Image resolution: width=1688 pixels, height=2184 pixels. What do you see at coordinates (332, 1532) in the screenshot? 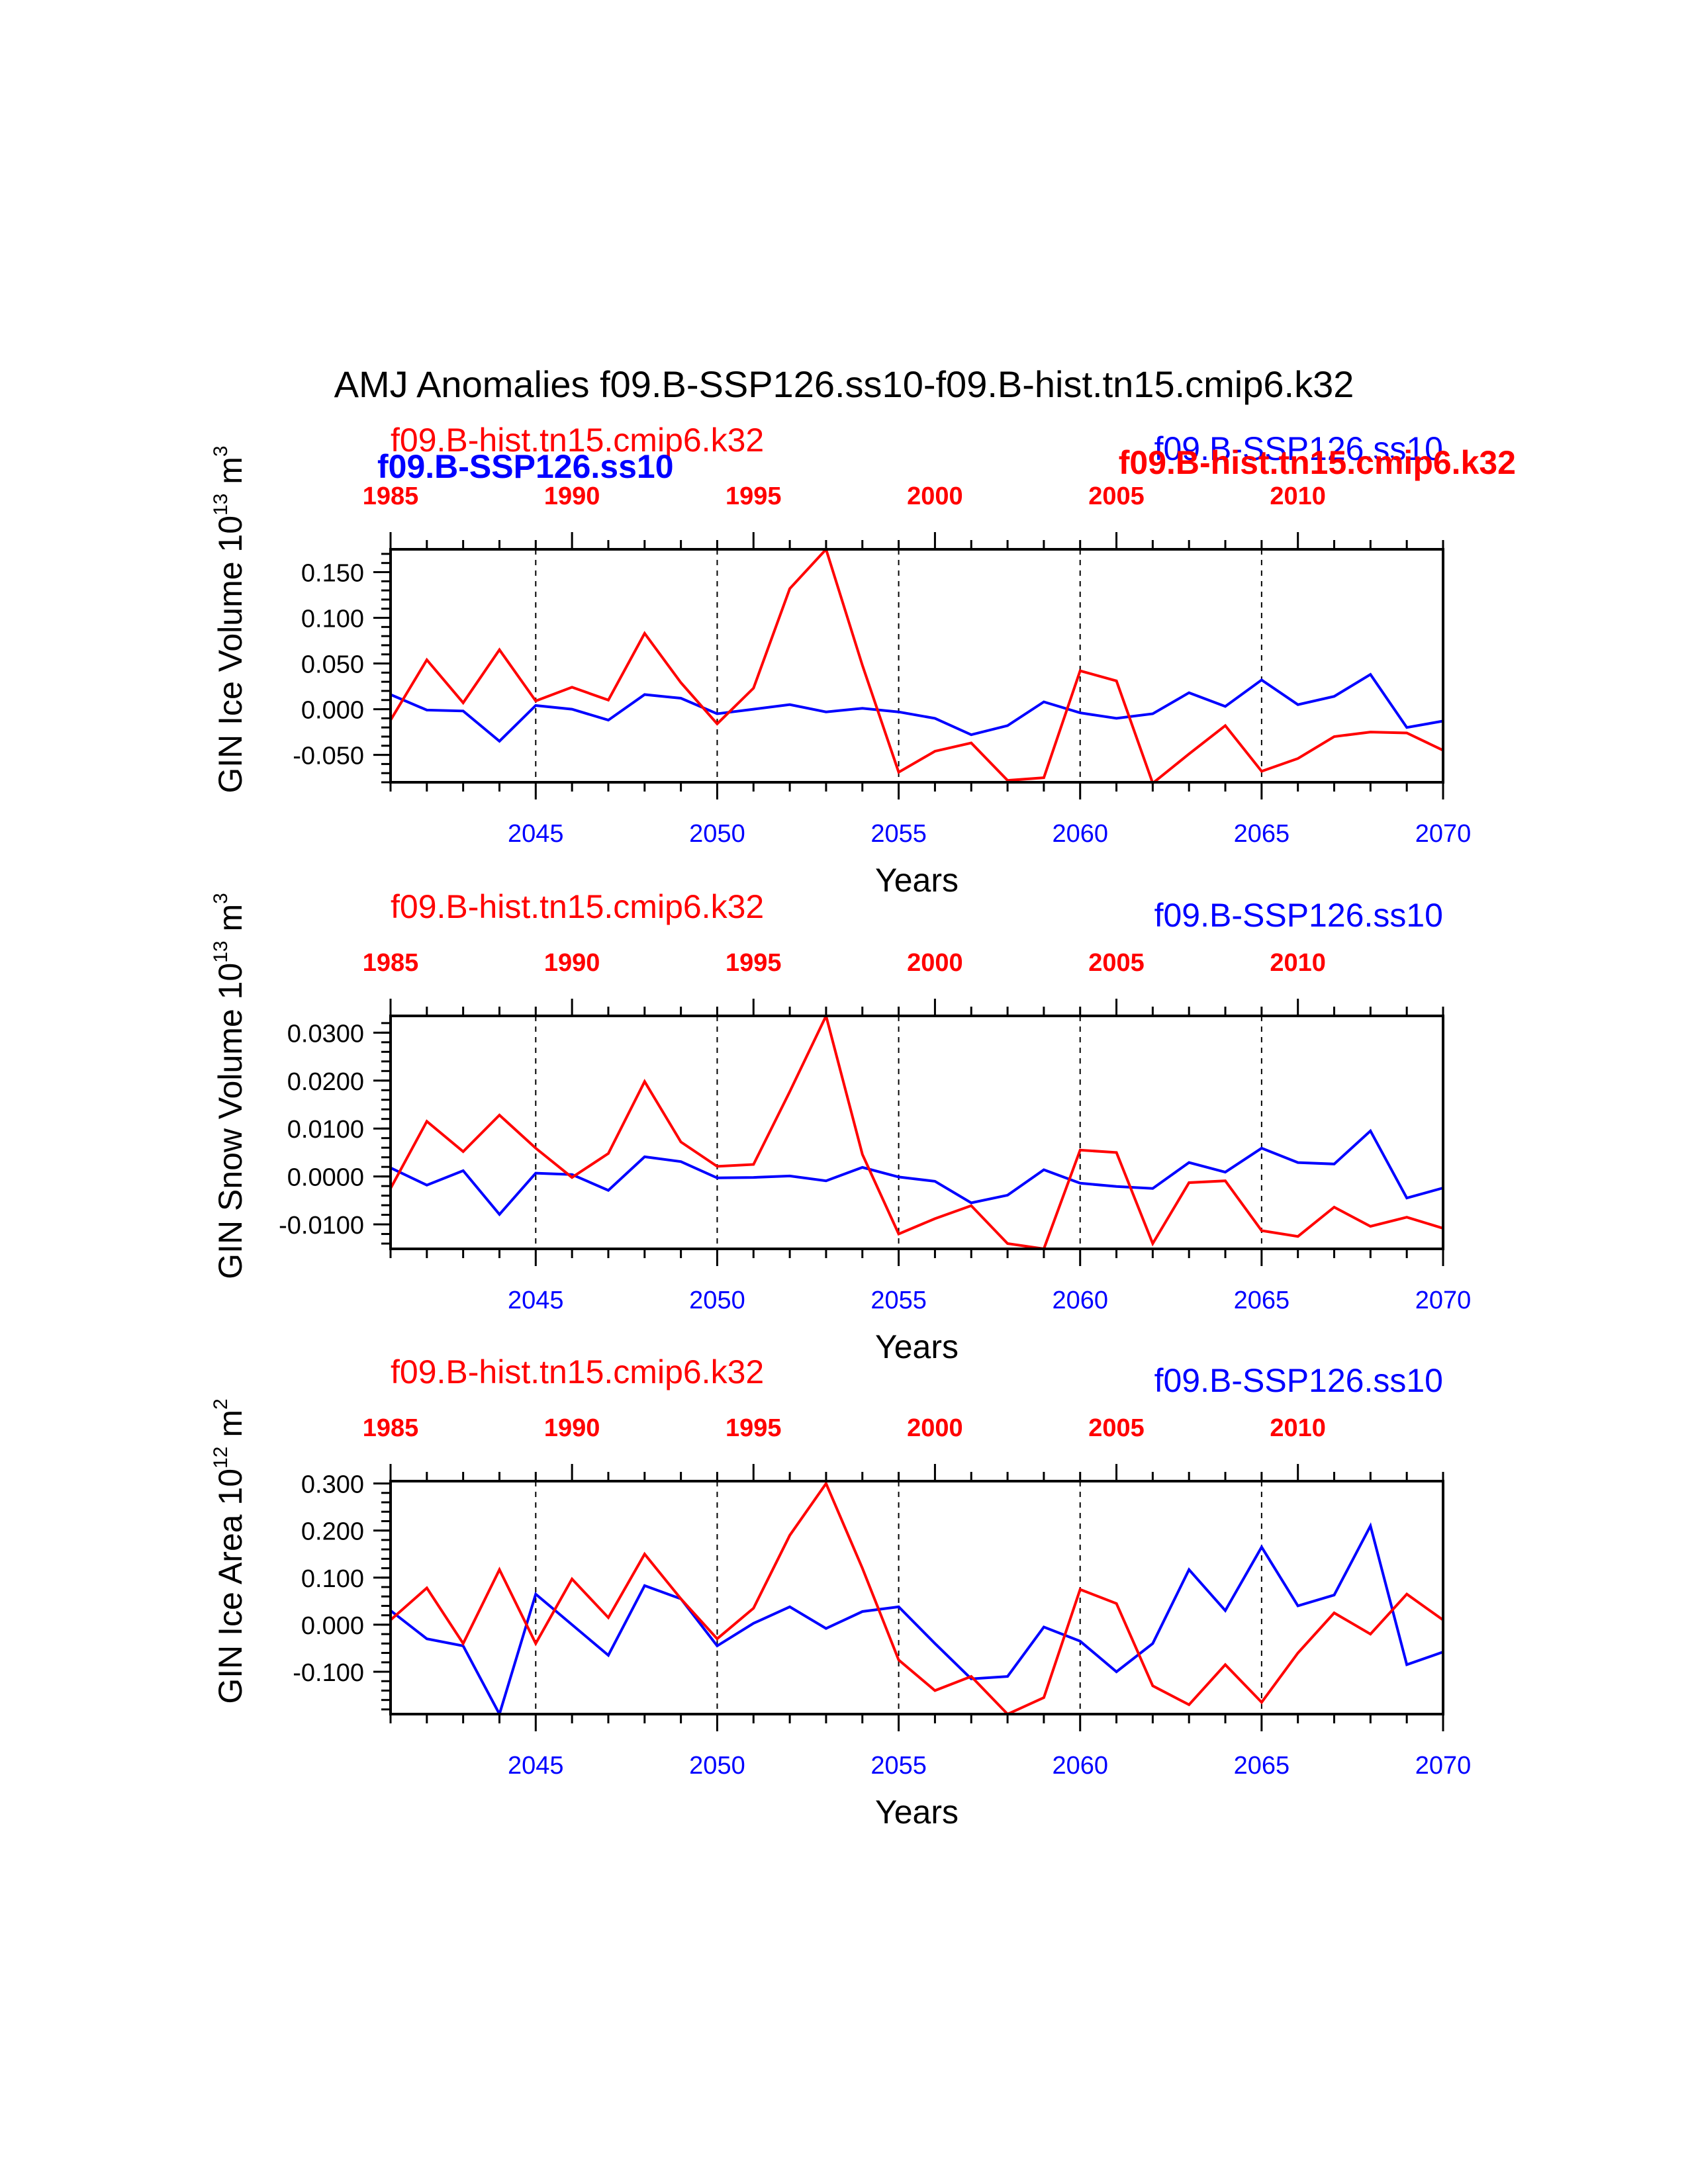
I see `y-tick-label: 0.200` at bounding box center [332, 1532].